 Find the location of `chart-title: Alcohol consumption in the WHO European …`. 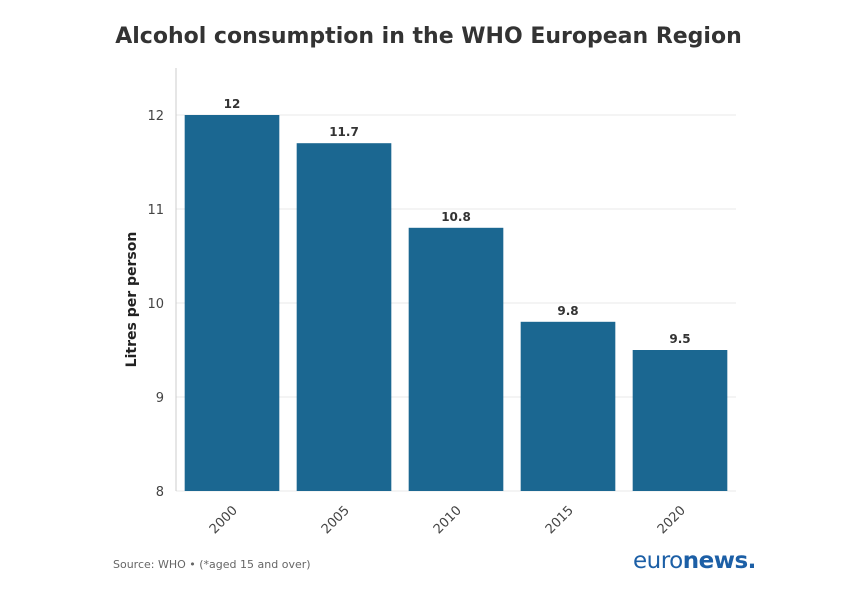

chart-title: Alcohol consumption in the WHO European … is located at coordinates (428, 36).